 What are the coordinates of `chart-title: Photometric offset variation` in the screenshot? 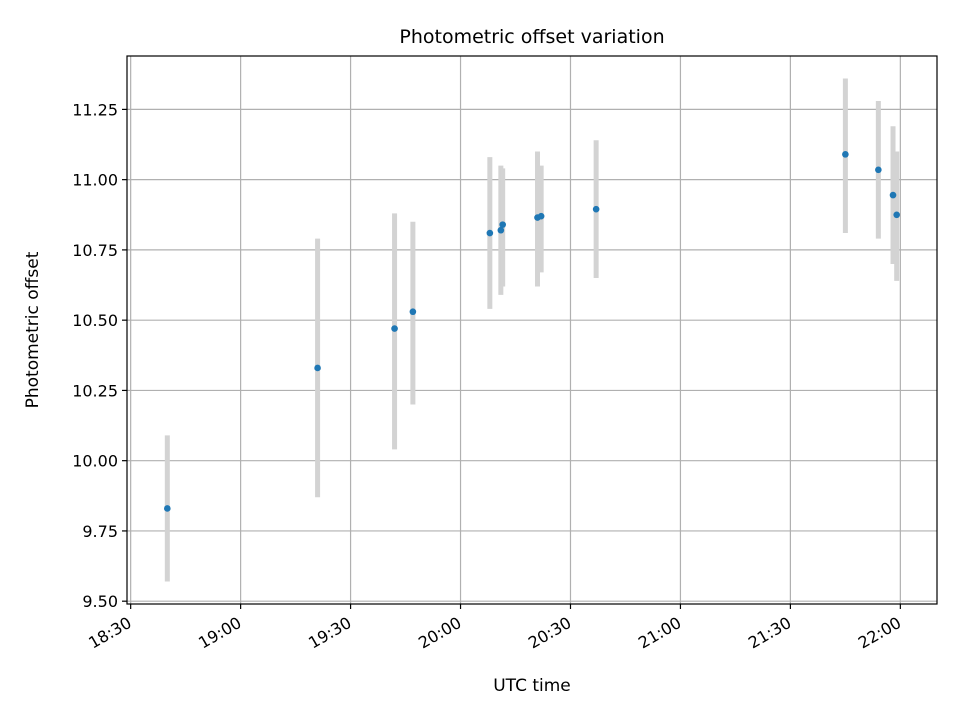 It's located at (531, 37).